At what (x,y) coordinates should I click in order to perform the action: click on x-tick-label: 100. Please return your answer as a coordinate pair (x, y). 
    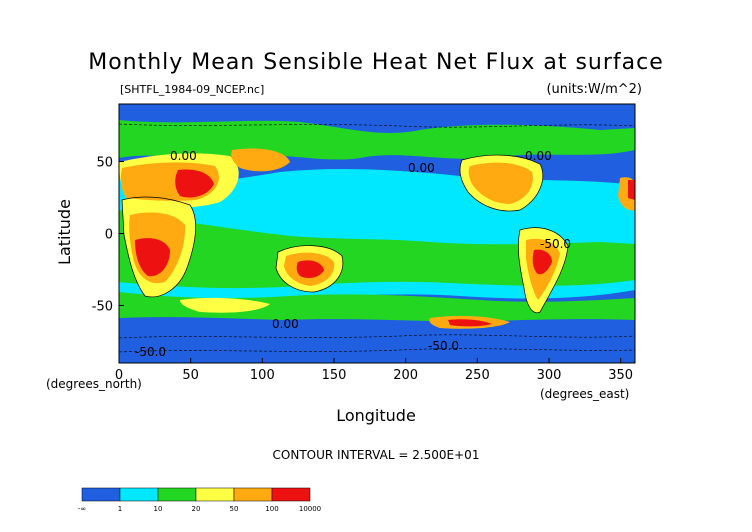
    Looking at the image, I should click on (262, 375).